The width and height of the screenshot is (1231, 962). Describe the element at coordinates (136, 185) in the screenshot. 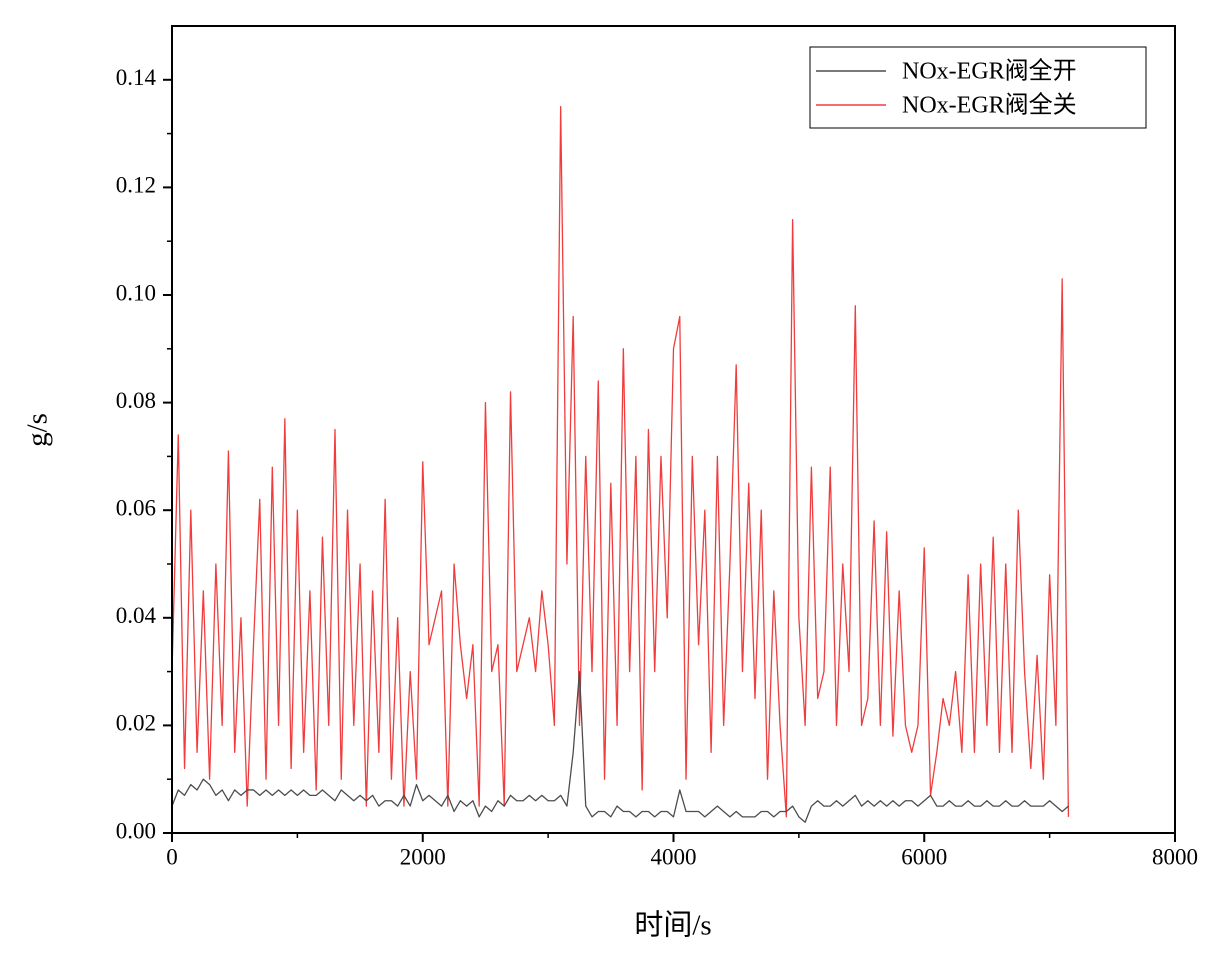

I see `y-tick-label: 0.12` at that location.